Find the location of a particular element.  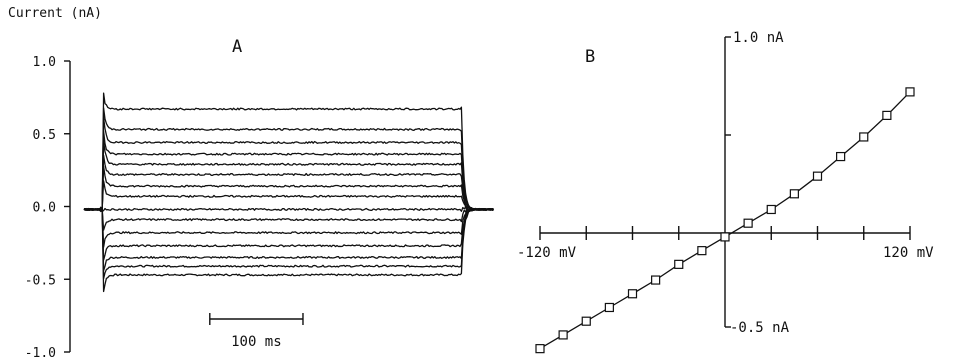

panel-a-y-axis-label: Current (nA) is located at coordinates (55, 13).